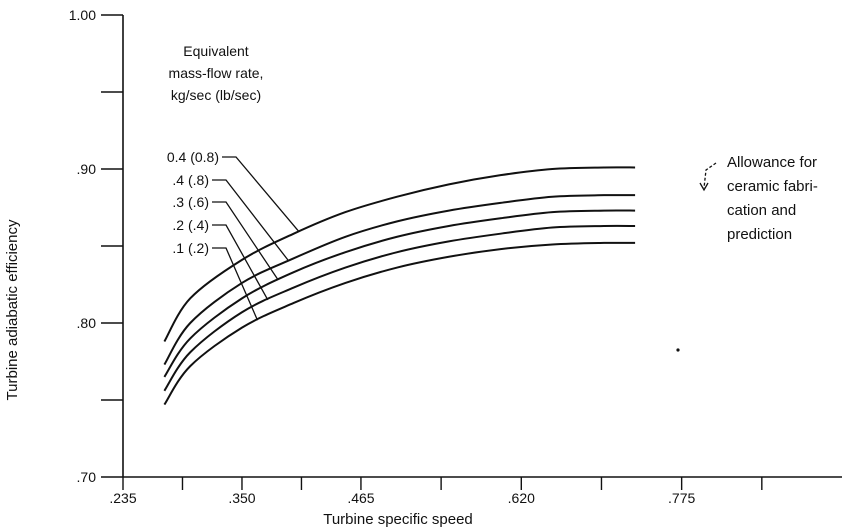 The width and height of the screenshot is (848, 529). I want to click on y-tick-label: 1.00, so click(82, 15).